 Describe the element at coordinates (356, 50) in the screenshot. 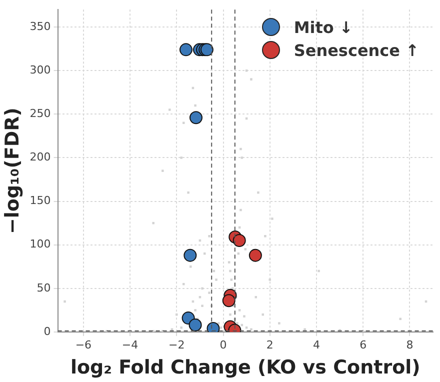

I see `legend-label: Senescence ↑` at that location.